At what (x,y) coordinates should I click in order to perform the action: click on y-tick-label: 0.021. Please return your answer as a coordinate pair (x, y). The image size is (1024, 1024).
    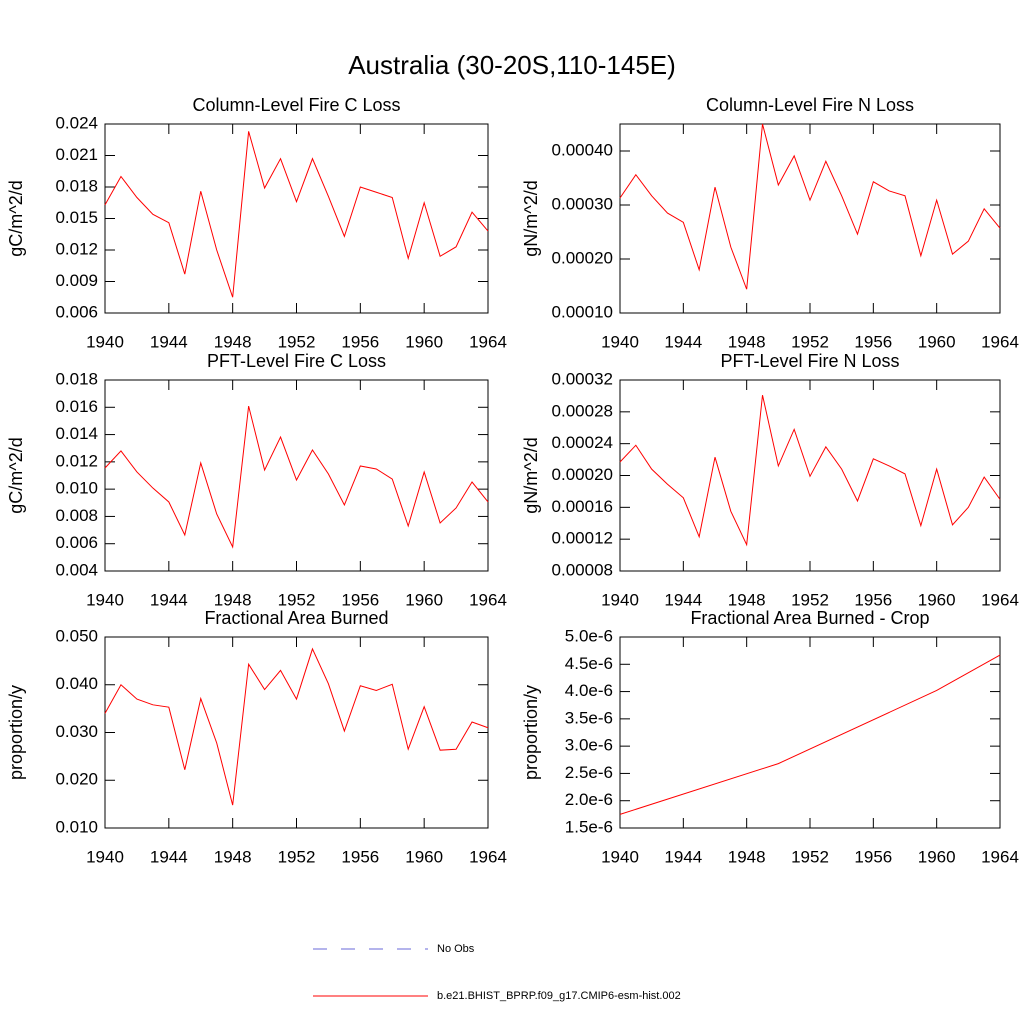
    Looking at the image, I should click on (76, 154).